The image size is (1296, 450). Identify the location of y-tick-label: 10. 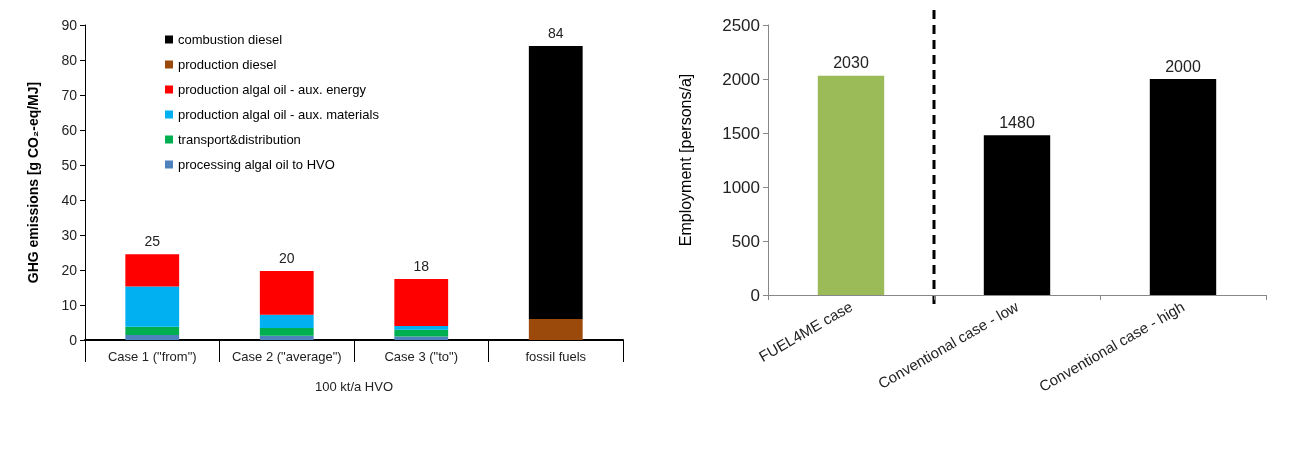
(69, 305).